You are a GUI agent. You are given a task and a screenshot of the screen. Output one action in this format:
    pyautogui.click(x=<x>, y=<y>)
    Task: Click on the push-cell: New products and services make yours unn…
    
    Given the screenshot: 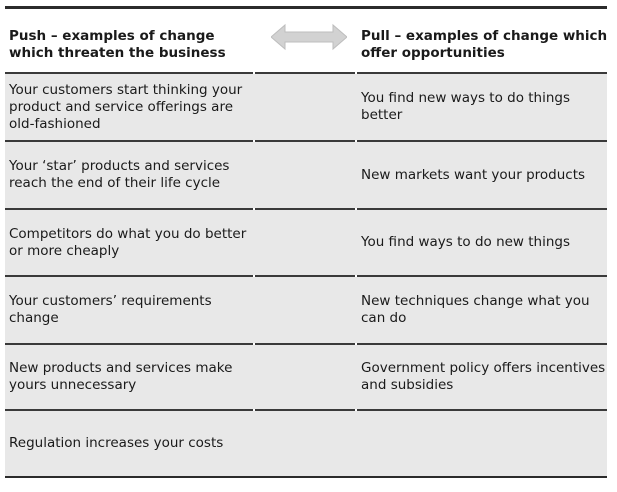 What is the action you would take?
    pyautogui.click(x=121, y=376)
    